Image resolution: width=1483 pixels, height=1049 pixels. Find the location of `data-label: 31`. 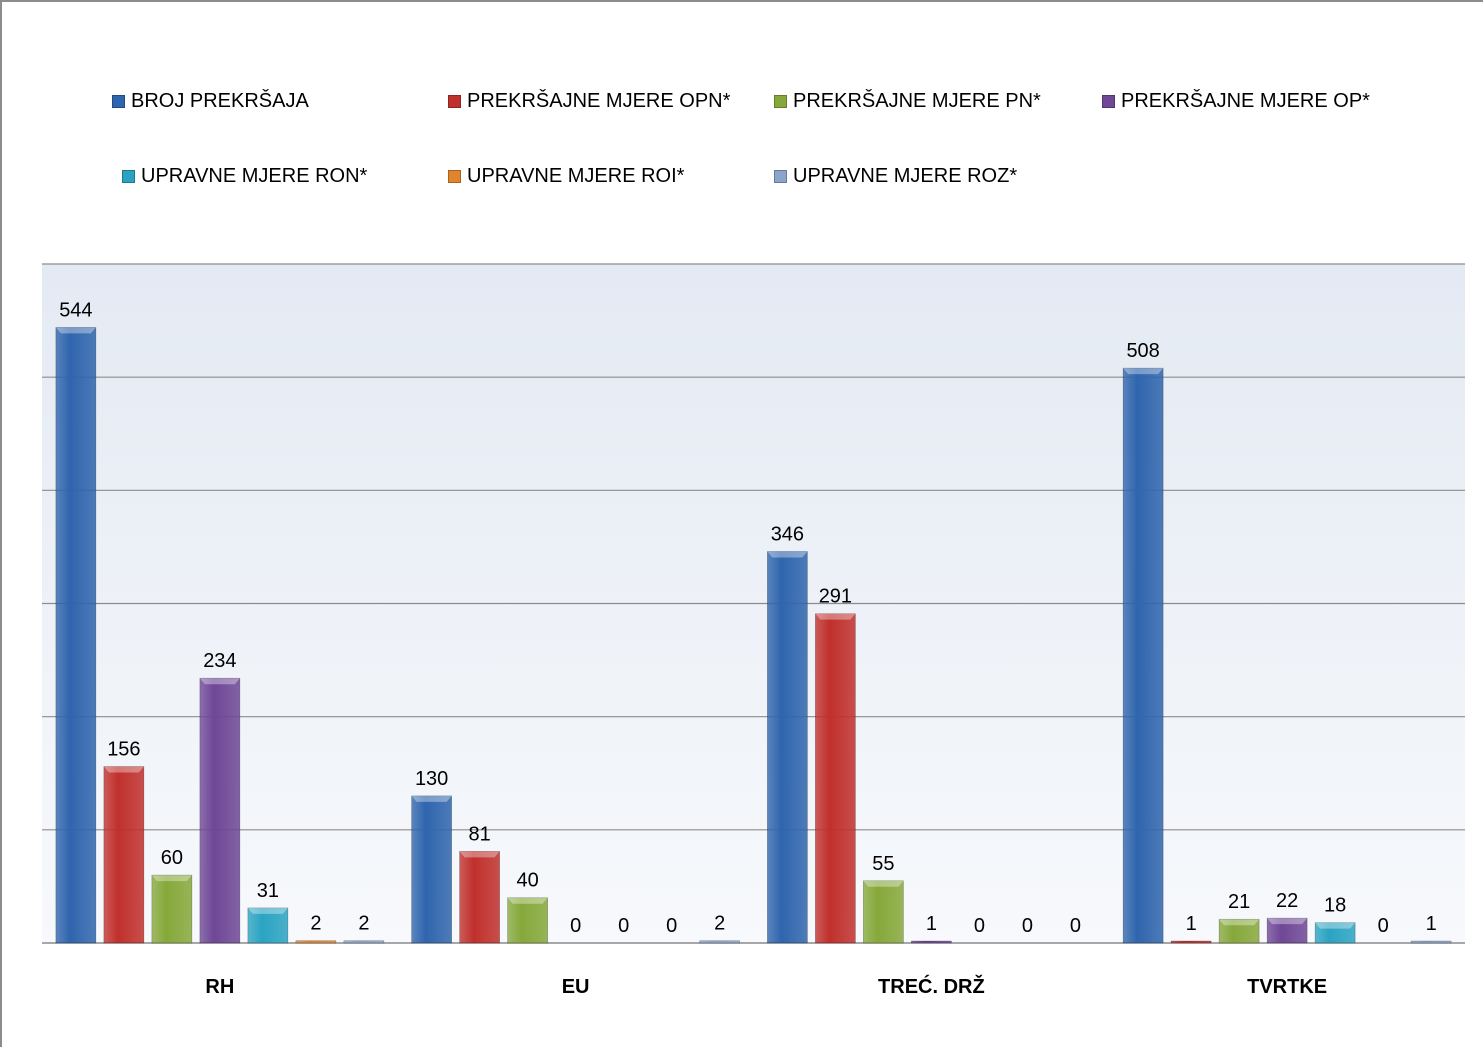

data-label: 31 is located at coordinates (268, 891).